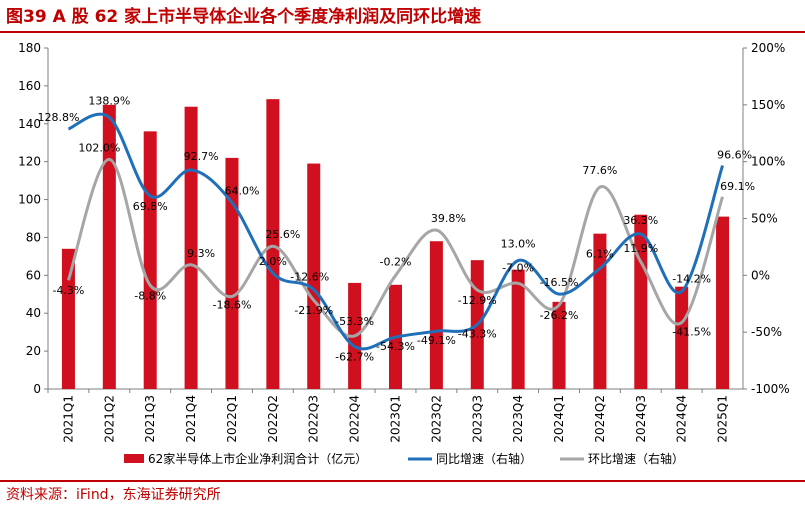 This screenshot has height=508, width=805. I want to click on x-tick-label: 2023Q2, so click(436, 419).